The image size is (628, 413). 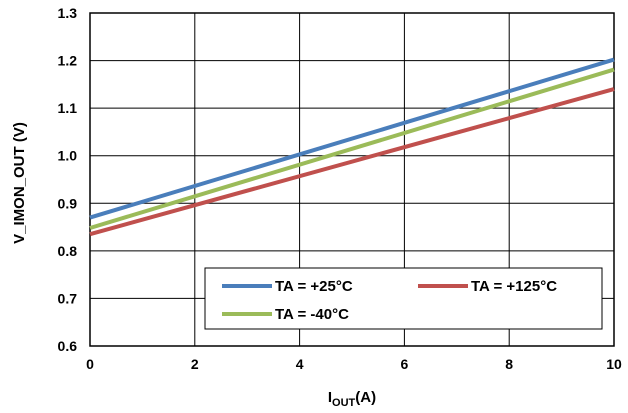 I want to click on y-tick-label: 0.9, so click(x=68, y=203).